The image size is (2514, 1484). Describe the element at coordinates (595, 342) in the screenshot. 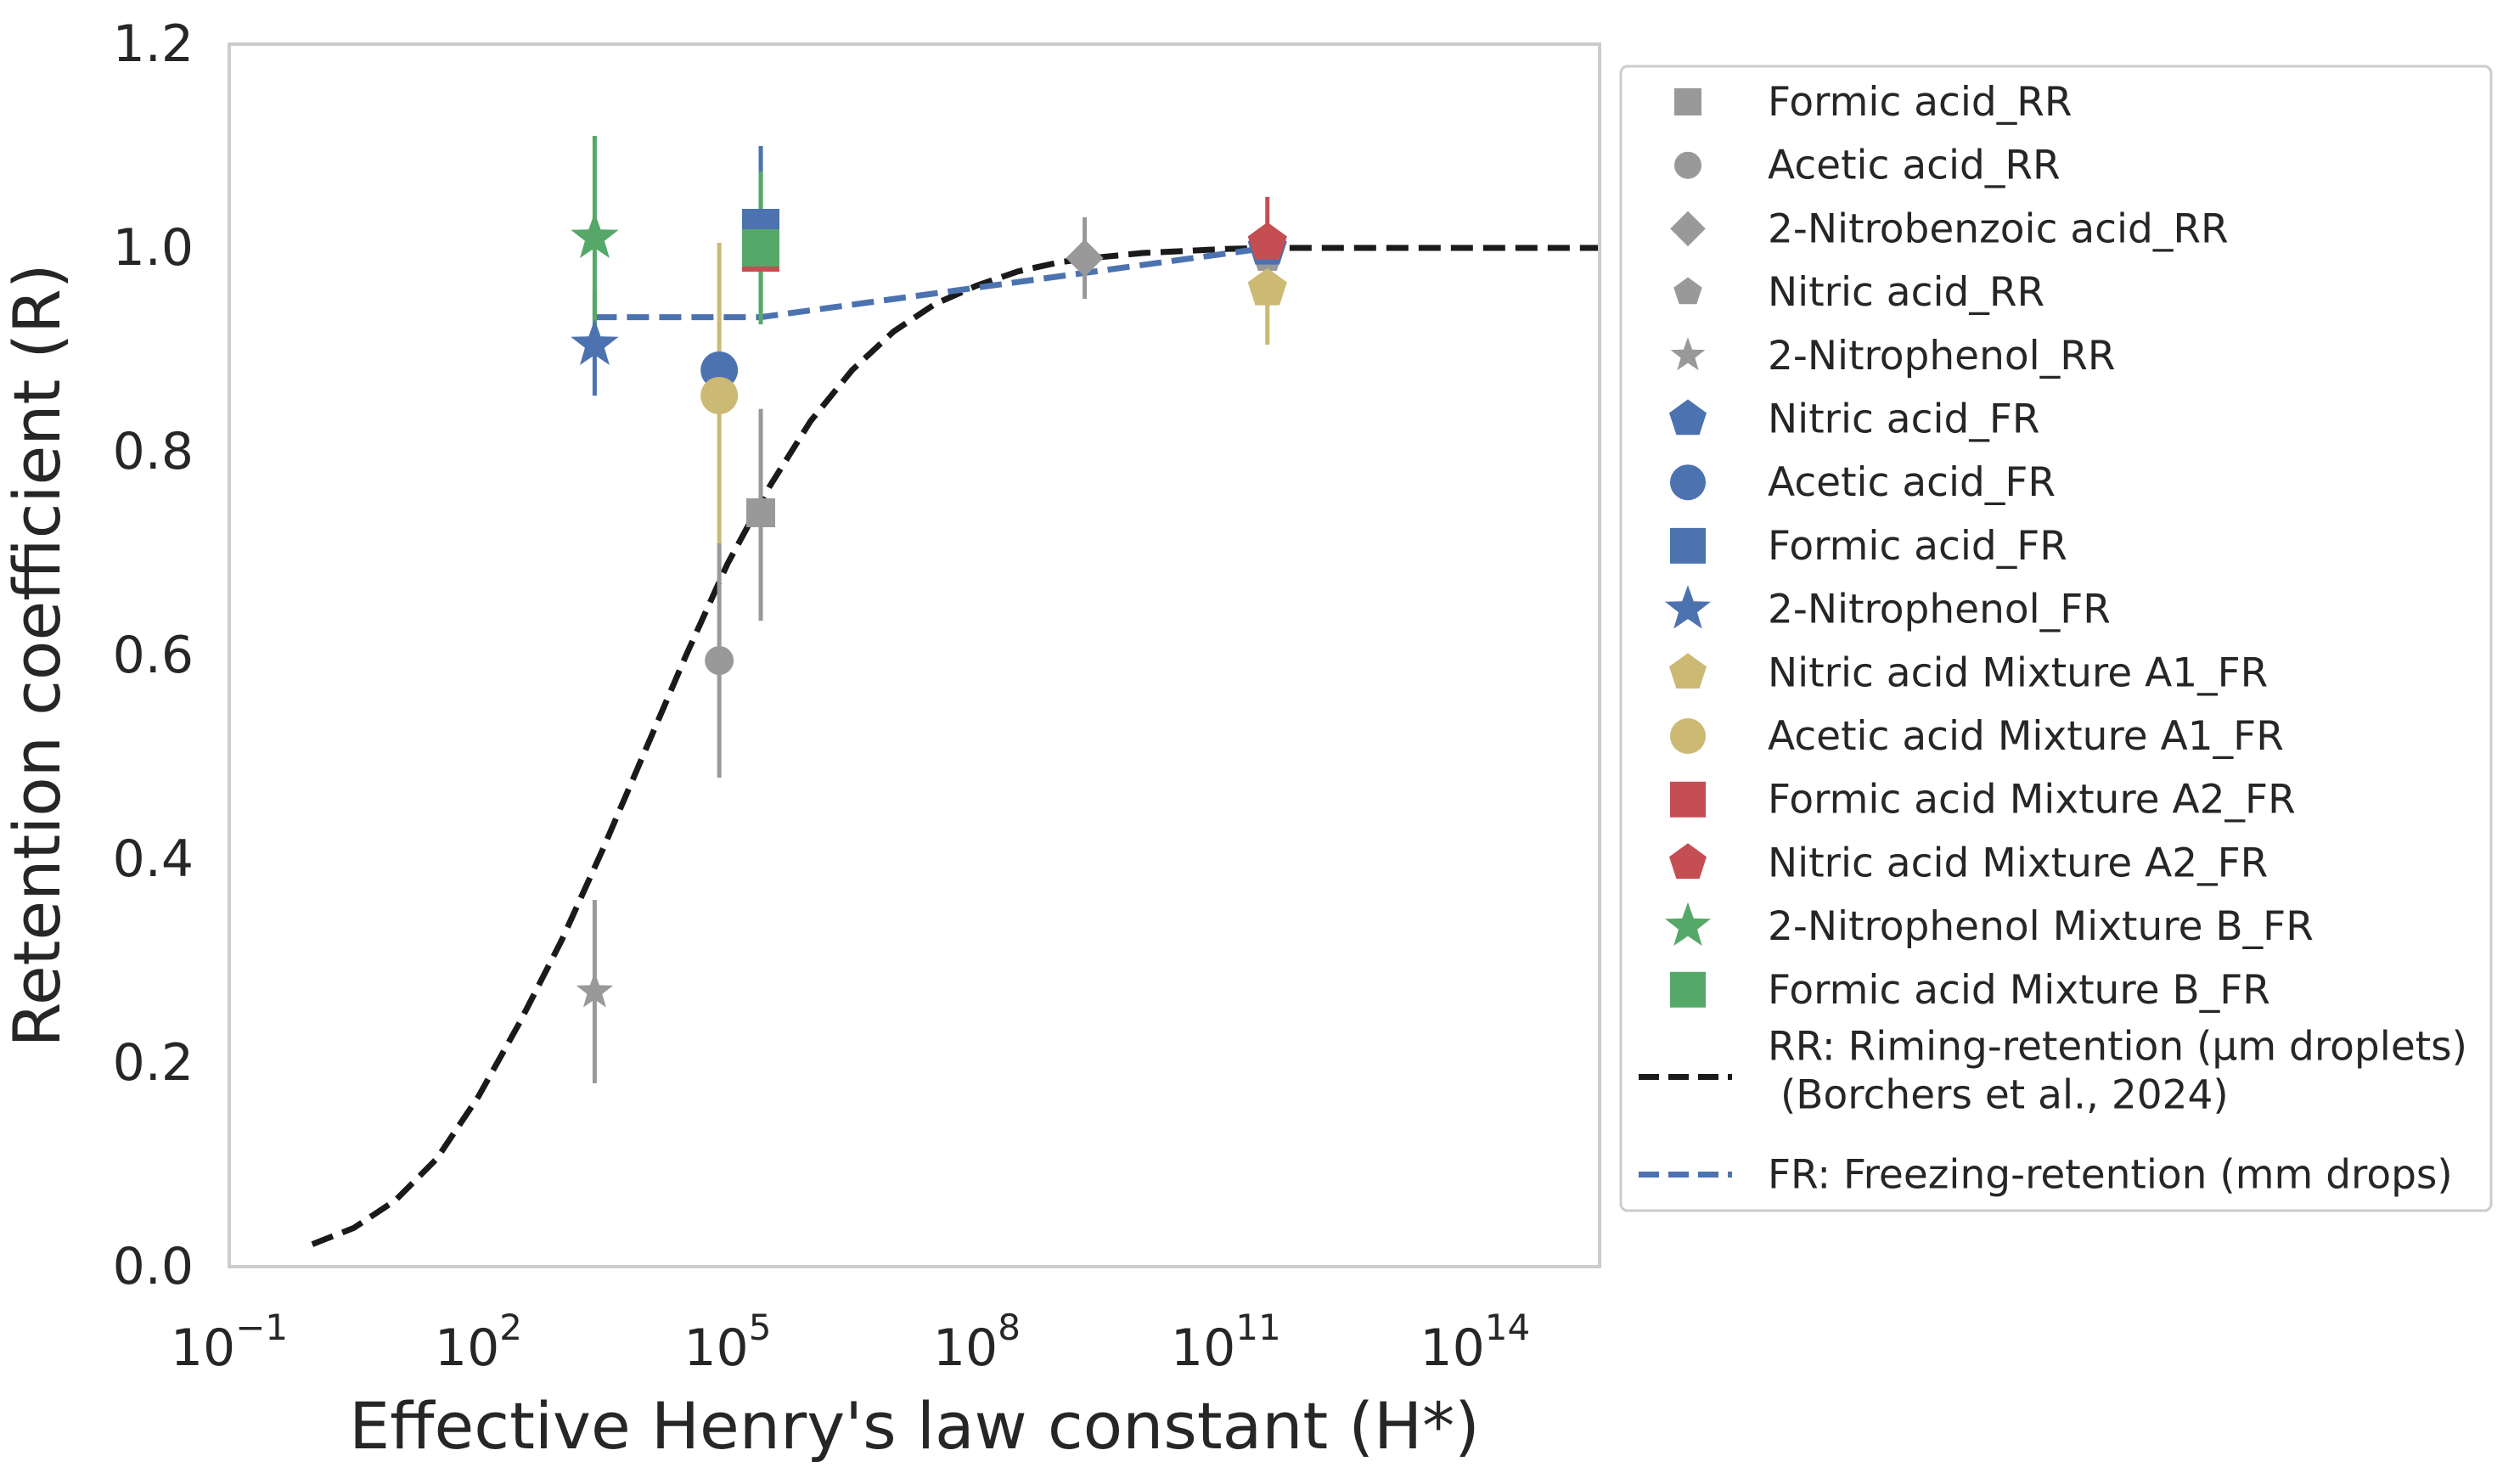

I see `point-2-nitrophenol-fr` at that location.